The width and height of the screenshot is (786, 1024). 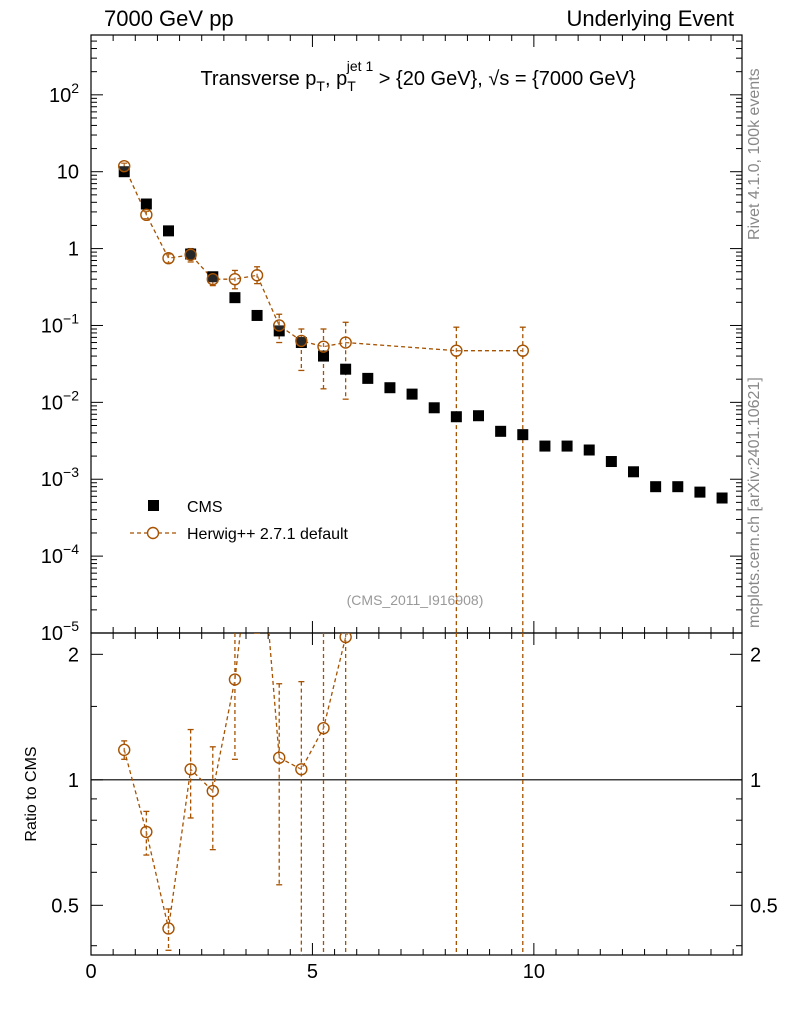 What do you see at coordinates (60, 554) in the screenshot?
I see `y-tick-label: 10⁻⁴` at bounding box center [60, 554].